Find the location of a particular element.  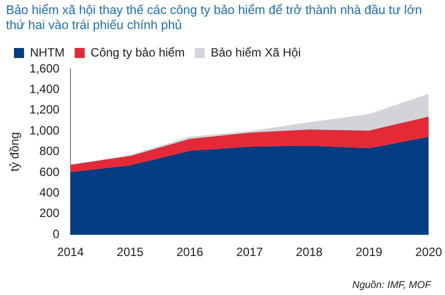

y-axis-title: tỷ đồng is located at coordinates (15, 152).